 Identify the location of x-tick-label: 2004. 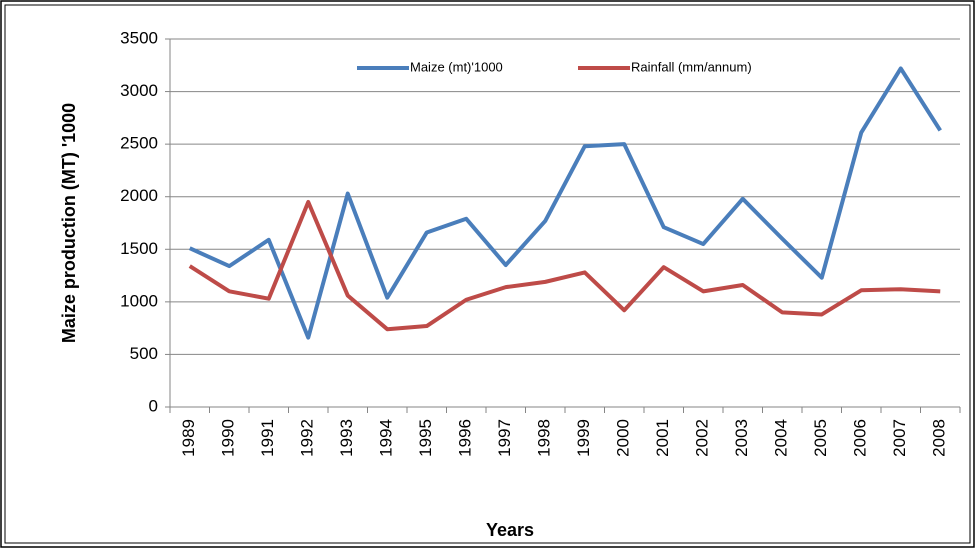
(781, 438).